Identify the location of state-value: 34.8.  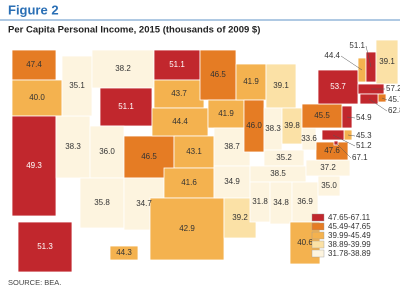
(281, 202).